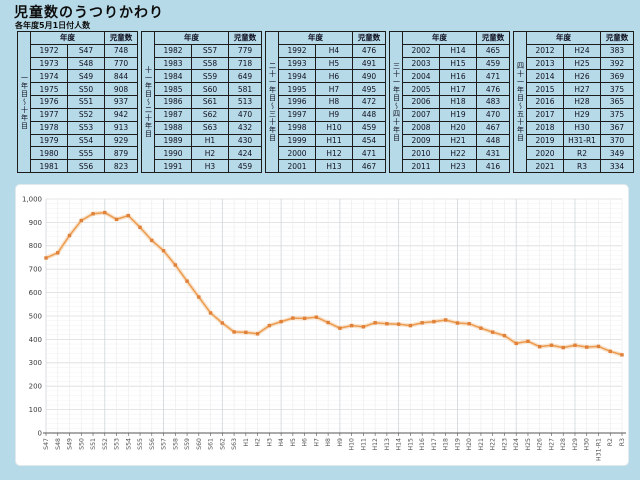 This screenshot has height=480, width=640. Describe the element at coordinates (326, 166) in the screenshot. I see `table-row: 2001 H13 467` at that location.